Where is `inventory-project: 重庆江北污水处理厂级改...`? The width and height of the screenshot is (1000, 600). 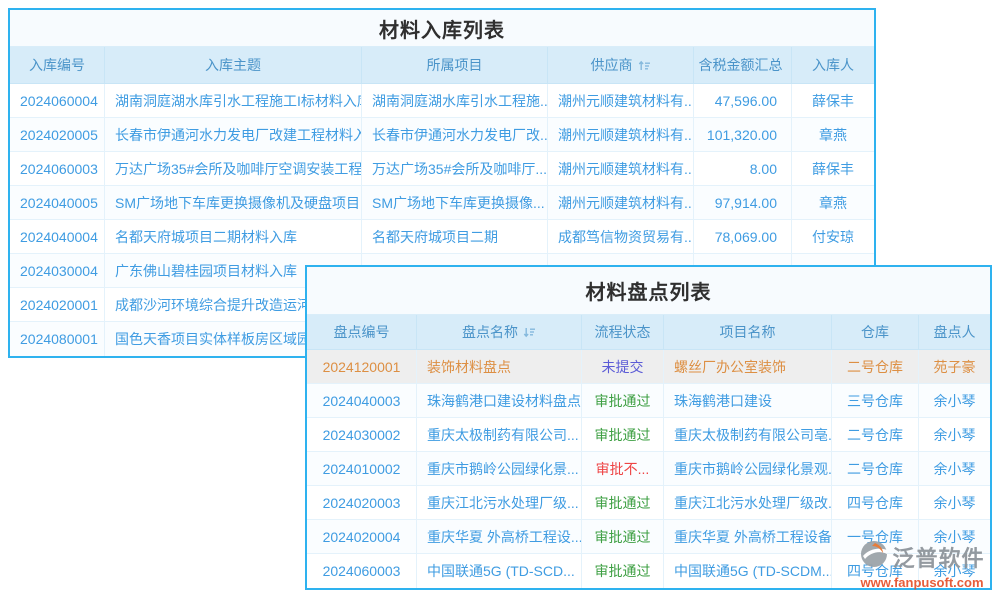
inventory-project: 重庆江北污水处理厂级改... is located at coordinates (748, 503).